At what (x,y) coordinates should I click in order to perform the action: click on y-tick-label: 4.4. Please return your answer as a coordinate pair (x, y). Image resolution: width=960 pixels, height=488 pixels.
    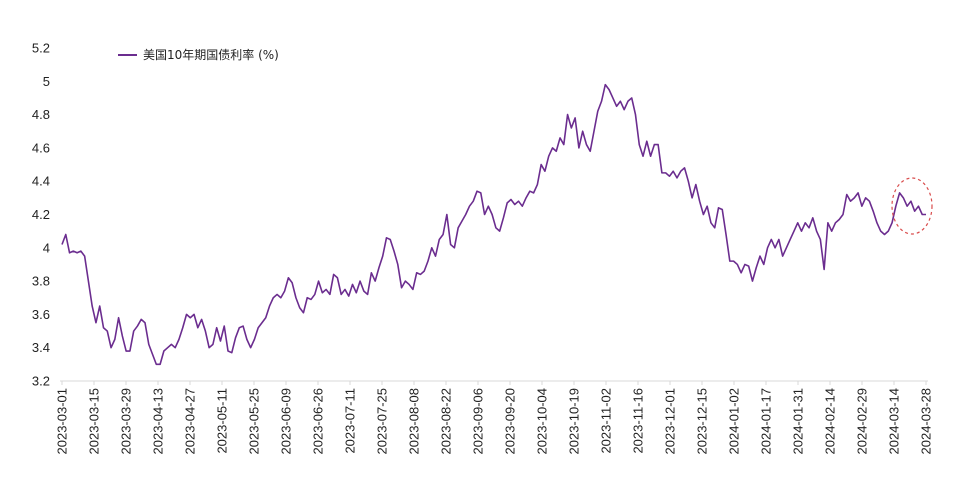
    Looking at the image, I should click on (41, 181).